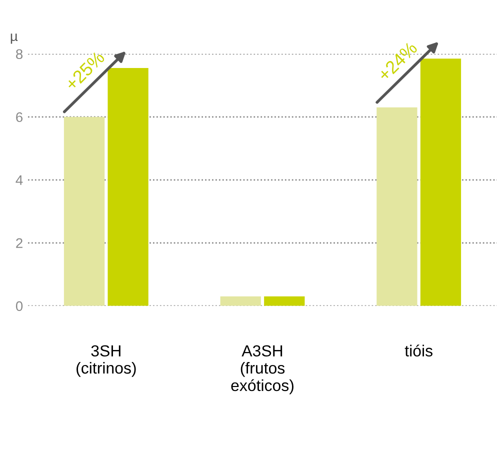 The width and height of the screenshot is (497, 467). What do you see at coordinates (19, 117) in the screenshot?
I see `y-tick-label: 6` at bounding box center [19, 117].